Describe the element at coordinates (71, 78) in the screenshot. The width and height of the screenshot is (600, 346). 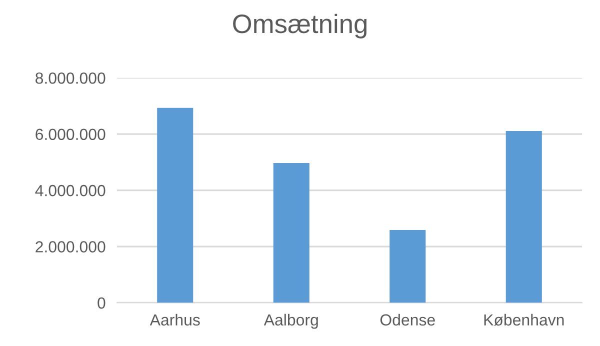
I see `y-tick-label: 8.000.000` at that location.